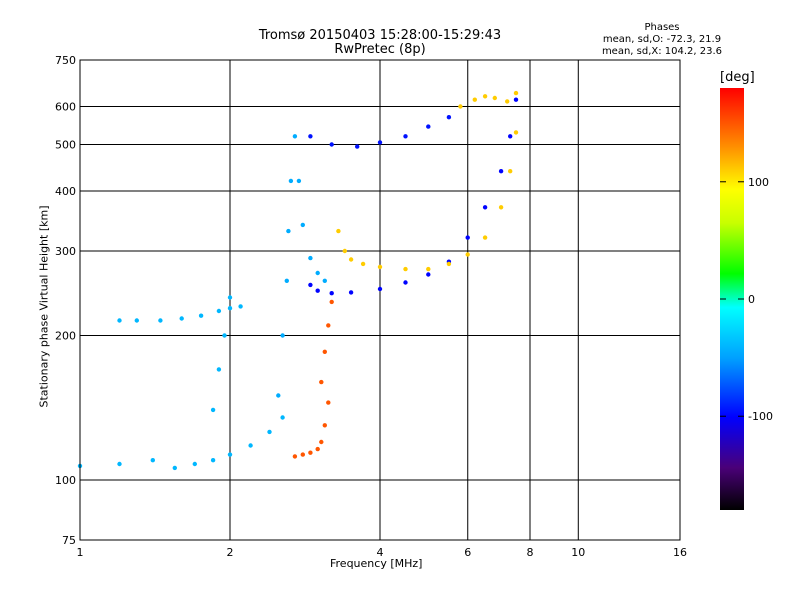 This screenshot has height=600, width=800. Describe the element at coordinates (376, 563) in the screenshot. I see `x-axis-label: Frequency [MHz]` at that location.